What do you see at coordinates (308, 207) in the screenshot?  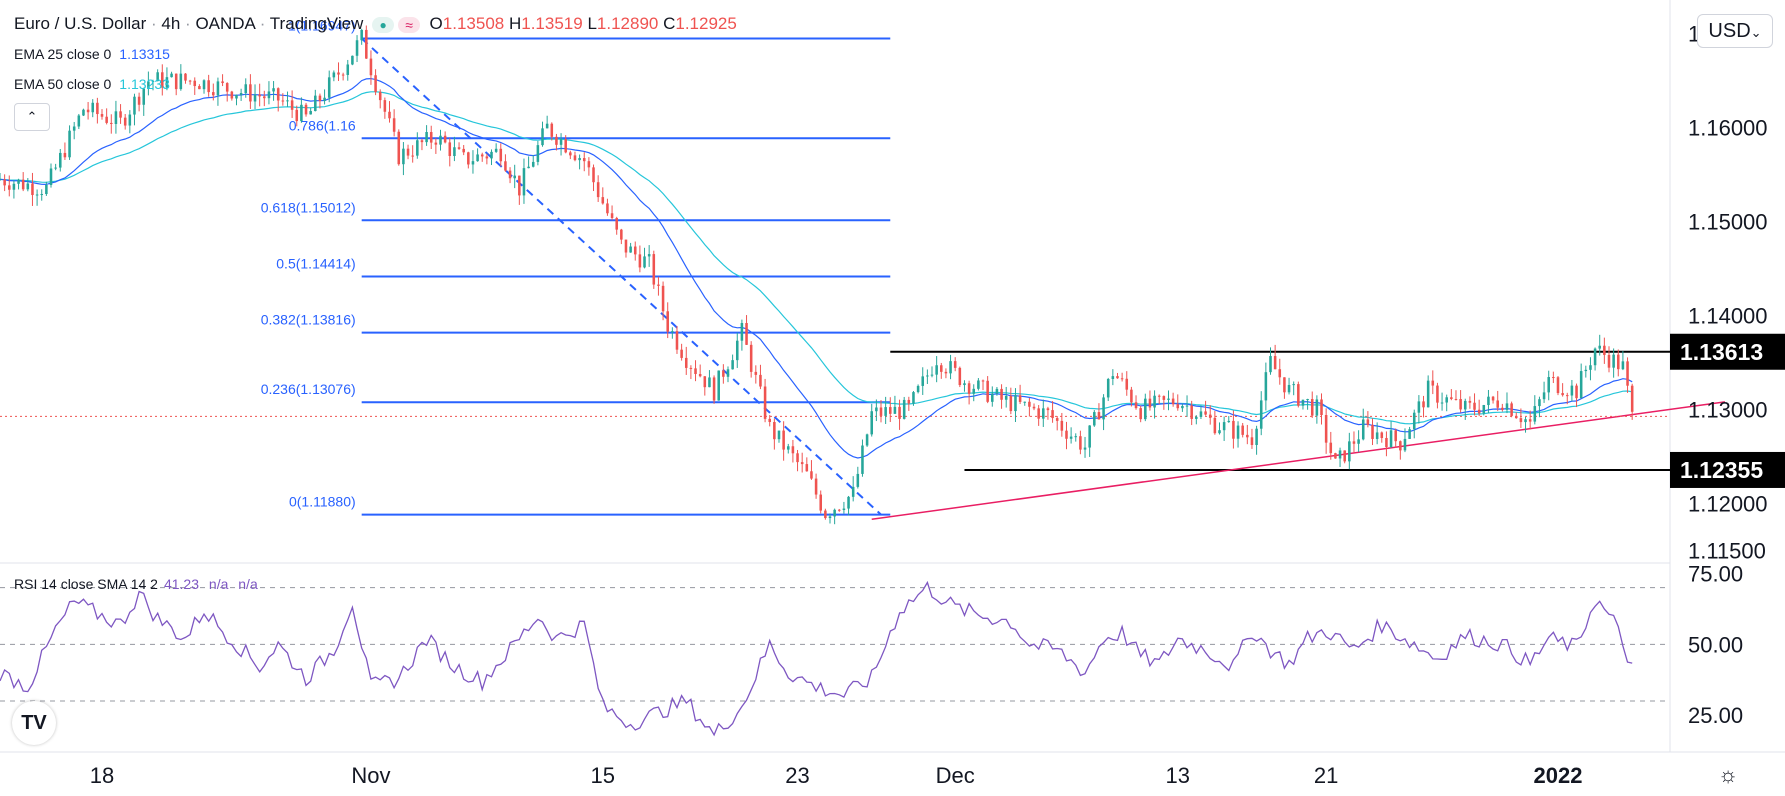 I see `fib-level-label: 0.618(1.15012)` at bounding box center [308, 207].